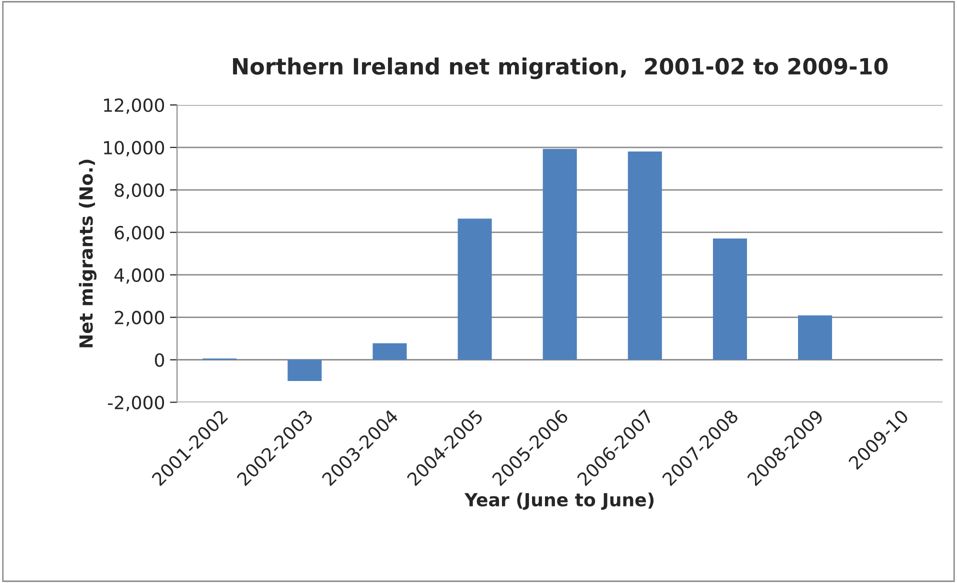 The image size is (957, 583). I want to click on y-tick-label: 6,000, so click(139, 234).